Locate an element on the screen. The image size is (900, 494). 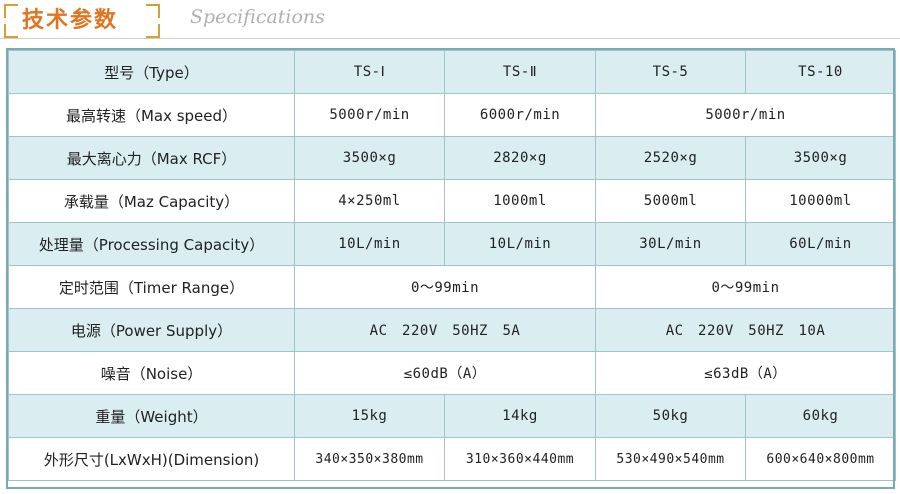
table-row-type: 型号（Type） TS-Ⅰ TS-Ⅱ TS-5 TS-10 is located at coordinates (452, 72).